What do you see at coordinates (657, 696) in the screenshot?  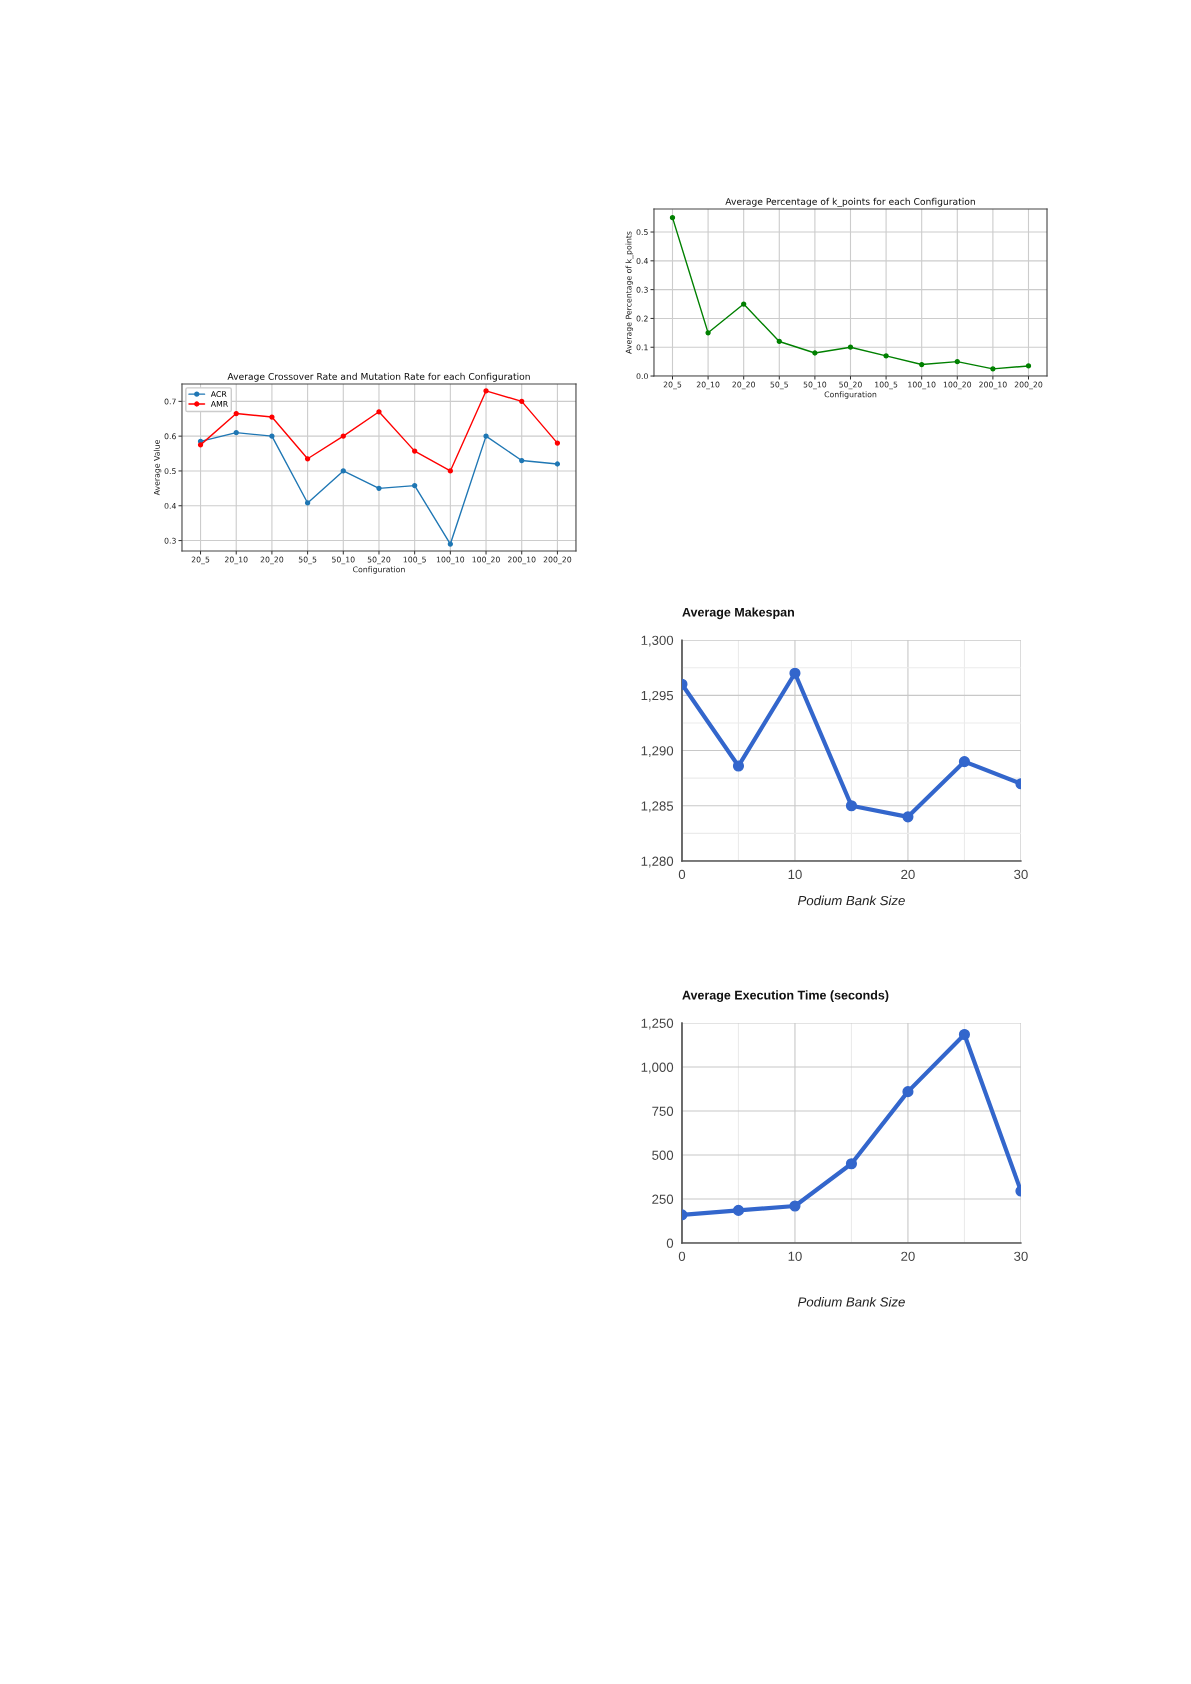 I see `y-tick-label: 1,295` at bounding box center [657, 696].